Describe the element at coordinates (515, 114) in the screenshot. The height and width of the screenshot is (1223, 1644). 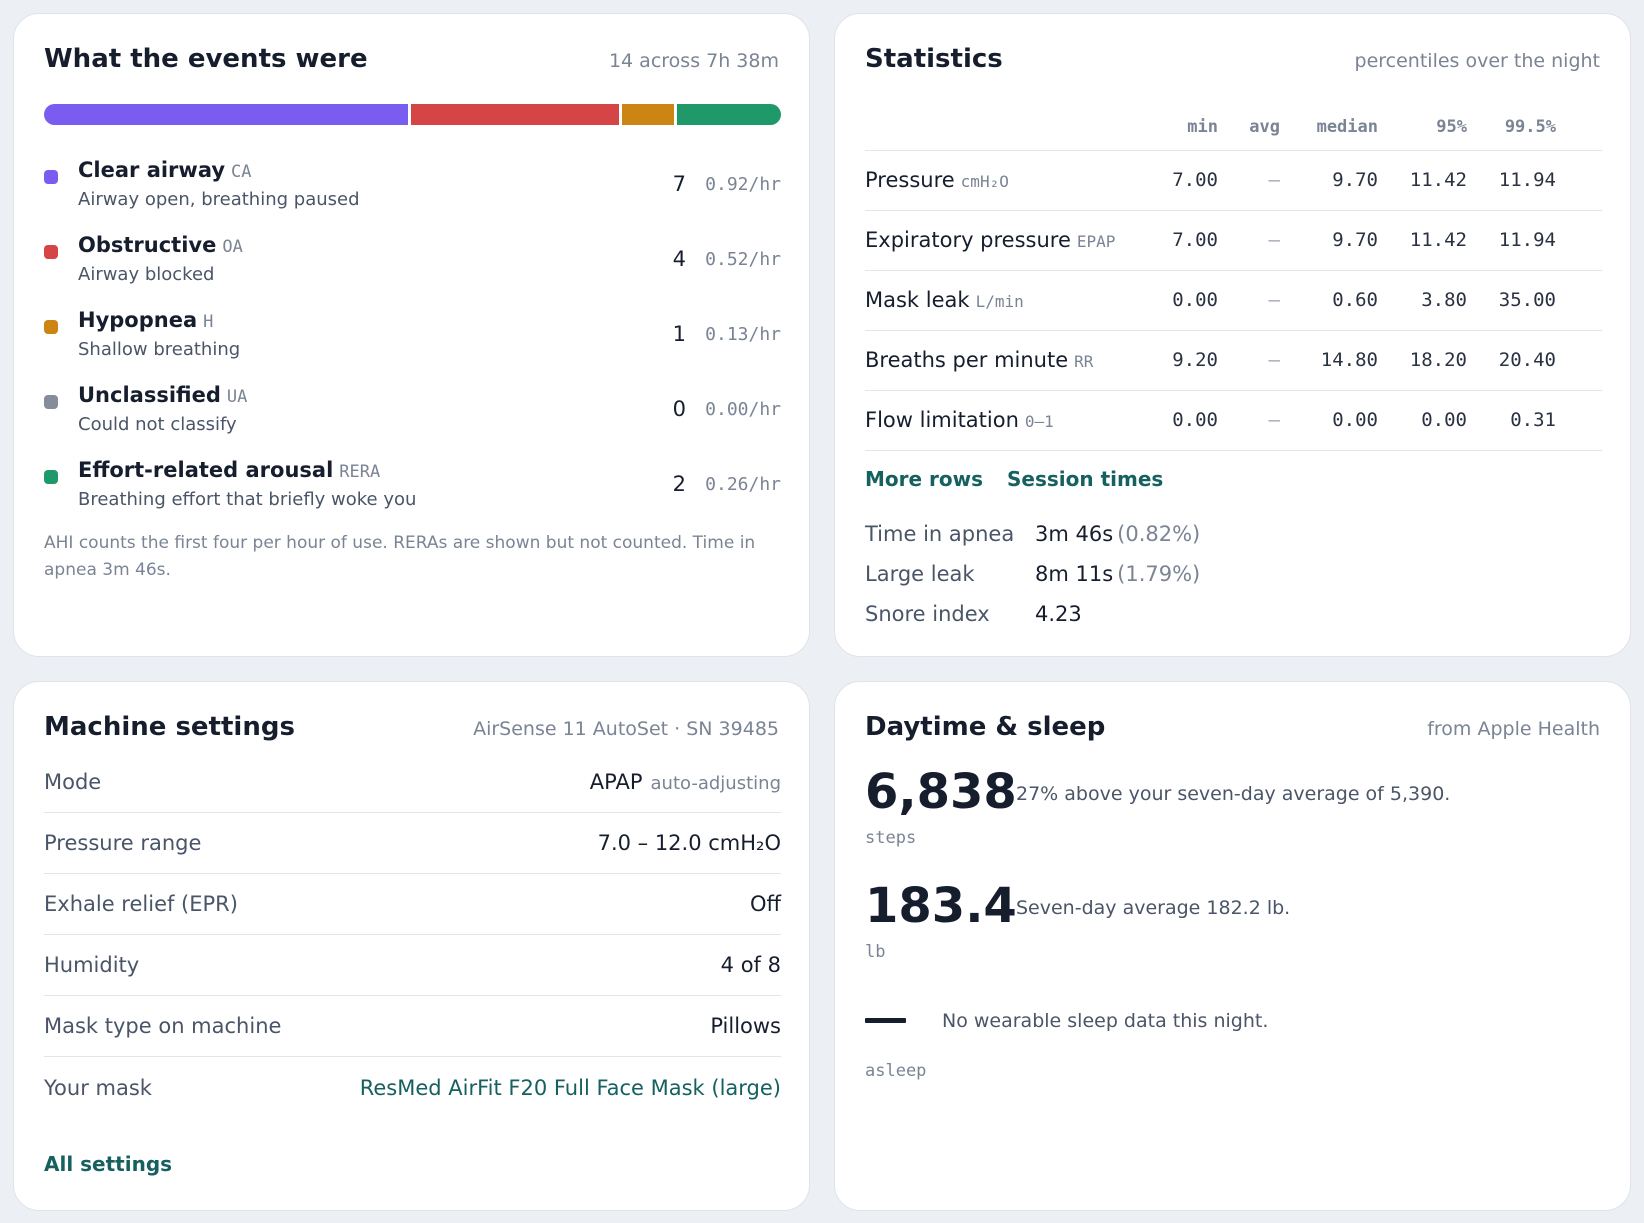
I see `bar-segment-oa` at that location.